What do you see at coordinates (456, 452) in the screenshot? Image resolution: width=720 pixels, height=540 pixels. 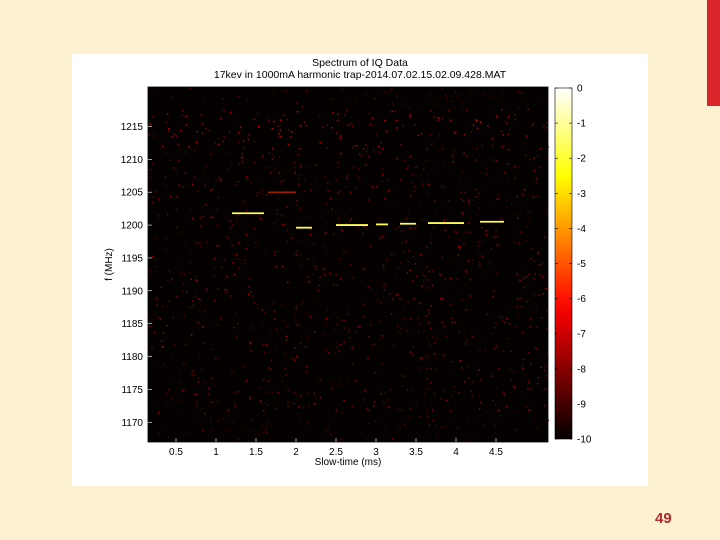 I see `x-tick-label: 4` at bounding box center [456, 452].